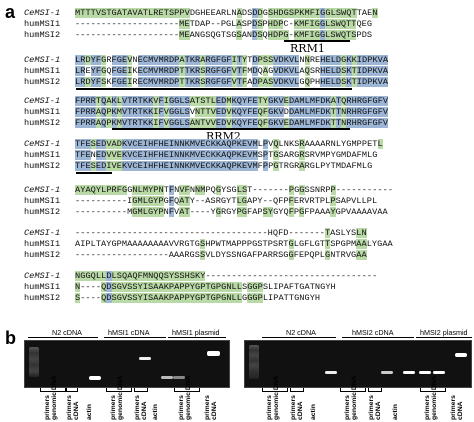  I want to click on rrm1-bar-continued, so click(214, 89).